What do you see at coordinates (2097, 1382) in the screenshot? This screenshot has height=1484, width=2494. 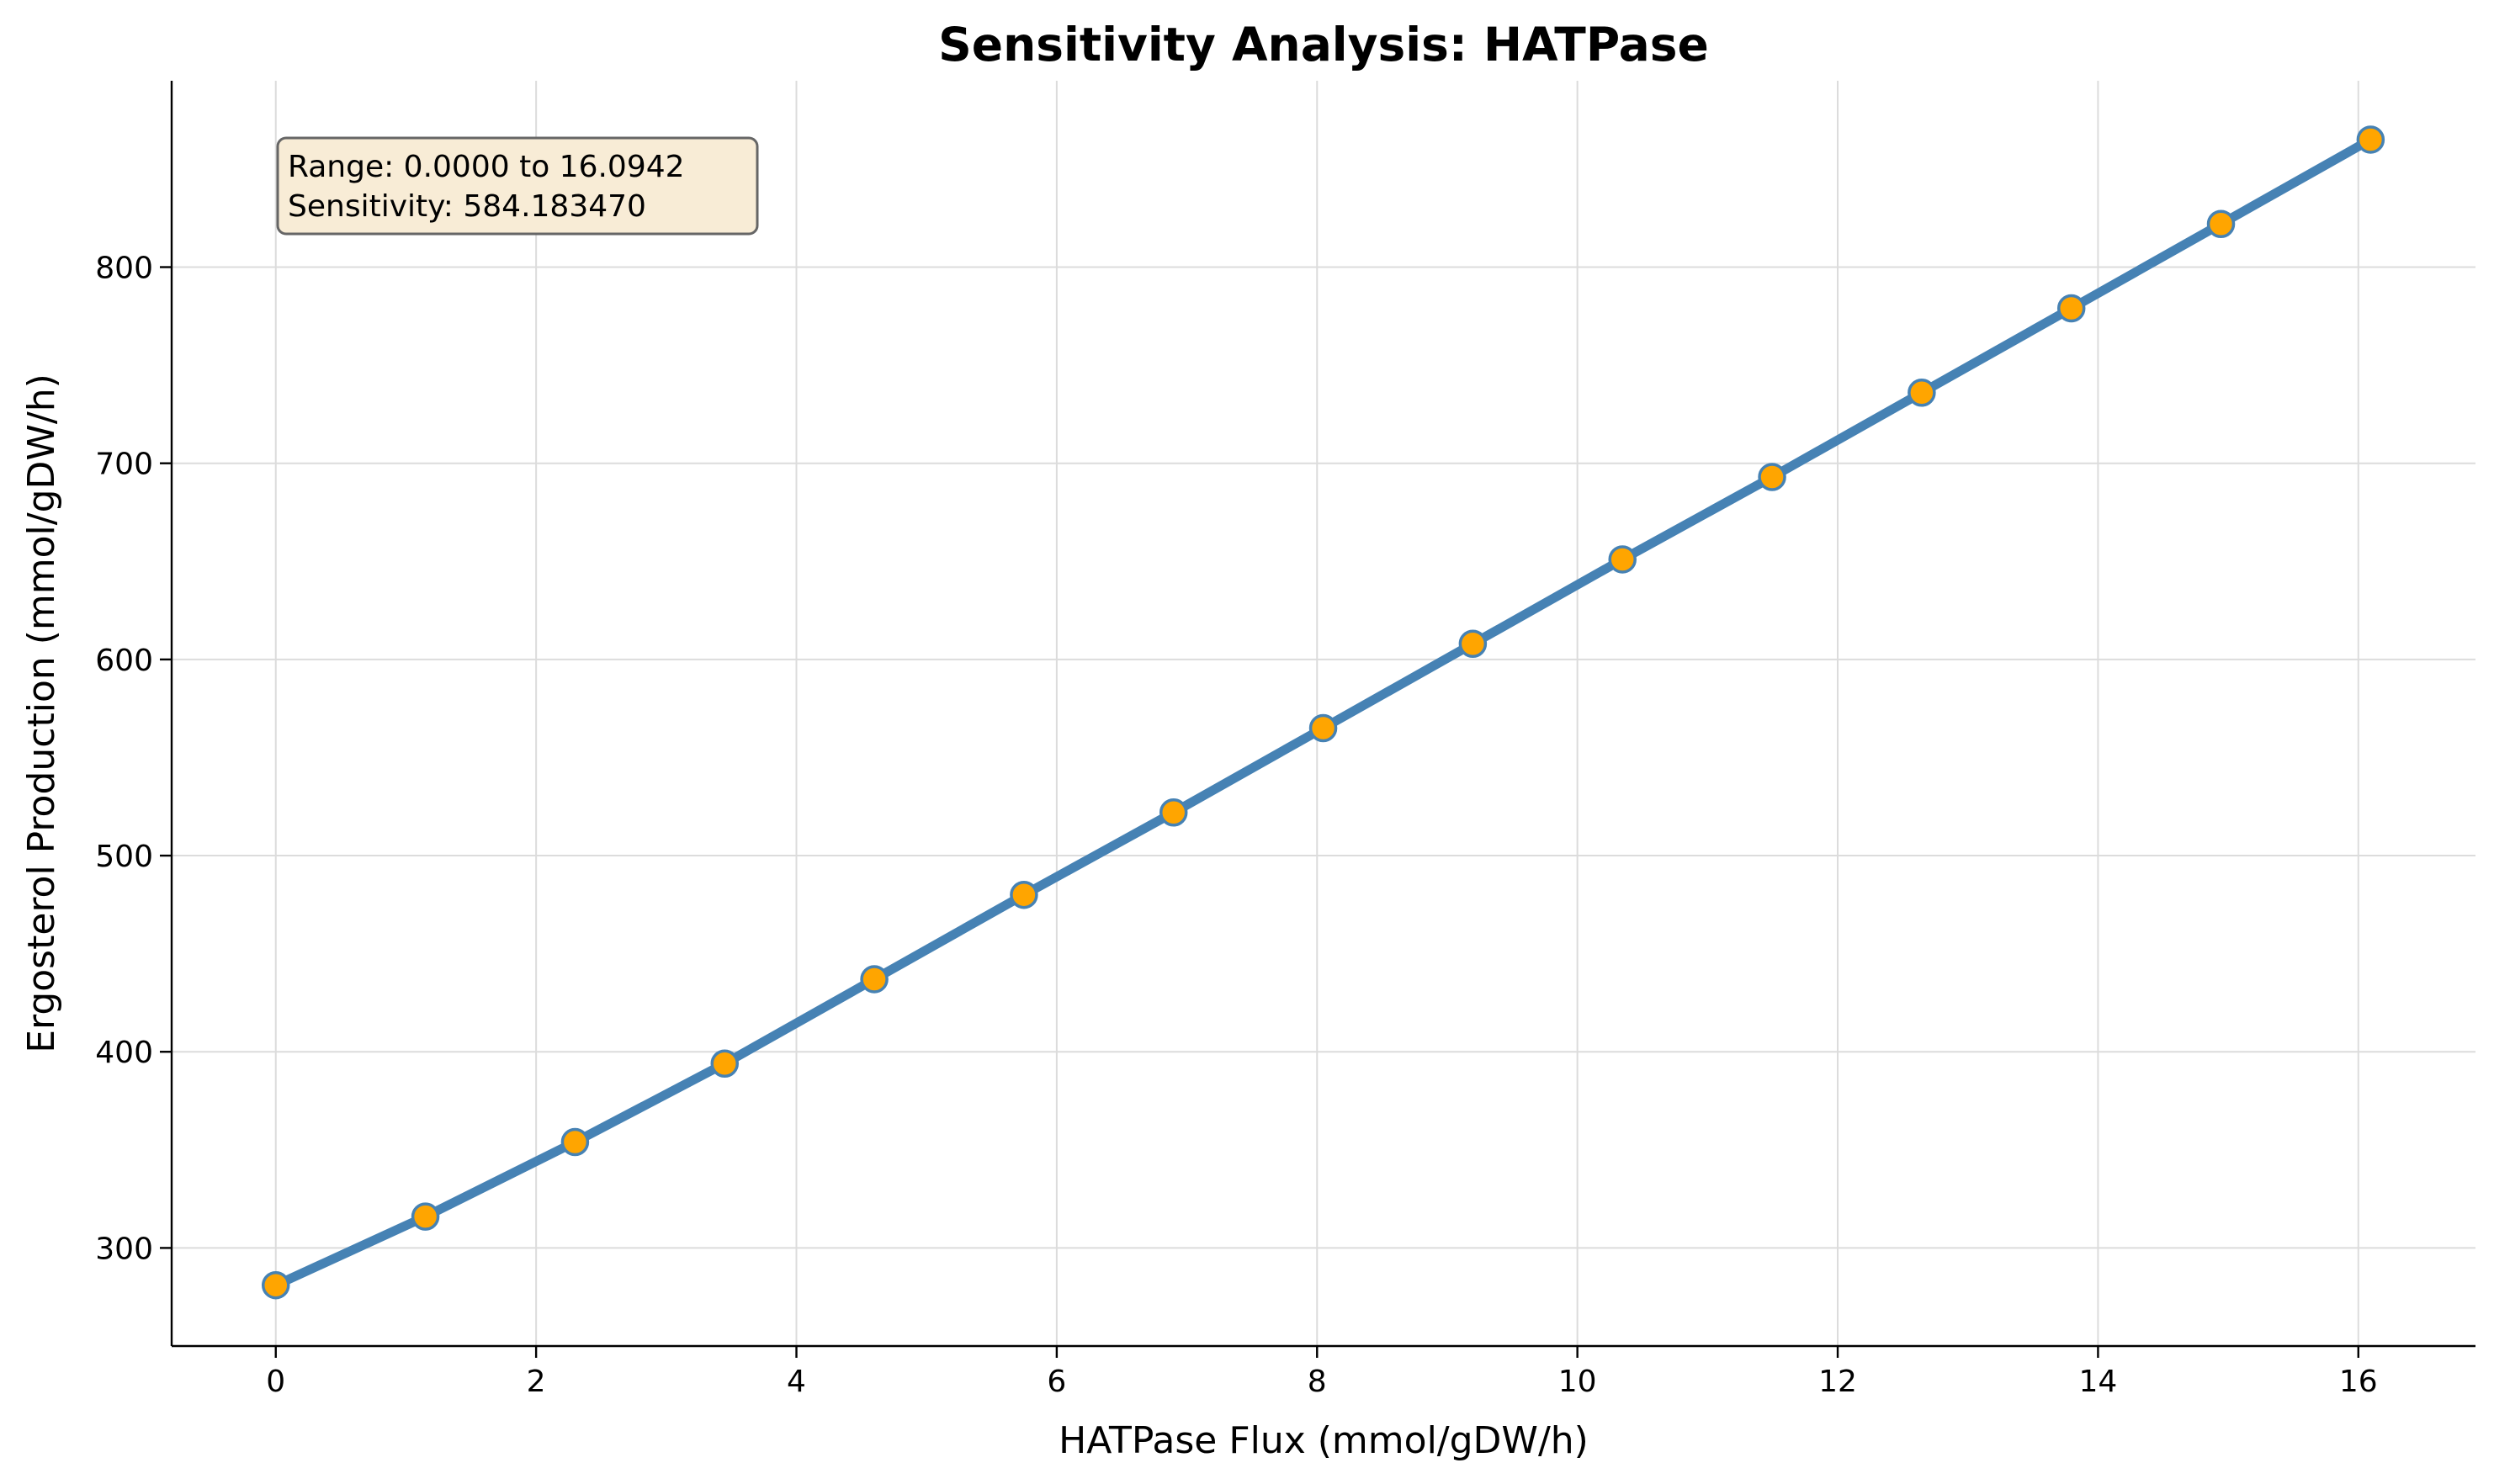 I see `x-tick-label: 14` at bounding box center [2097, 1382].